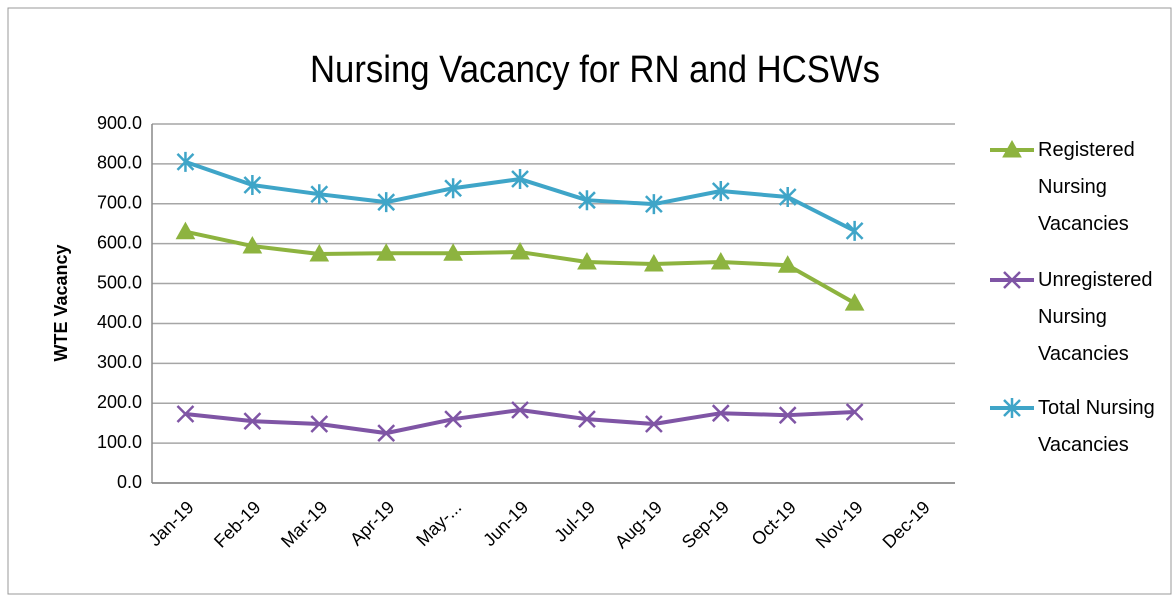 The height and width of the screenshot is (596, 1173). Describe the element at coordinates (119, 203) in the screenshot. I see `y-tick-label: 700.0` at that location.